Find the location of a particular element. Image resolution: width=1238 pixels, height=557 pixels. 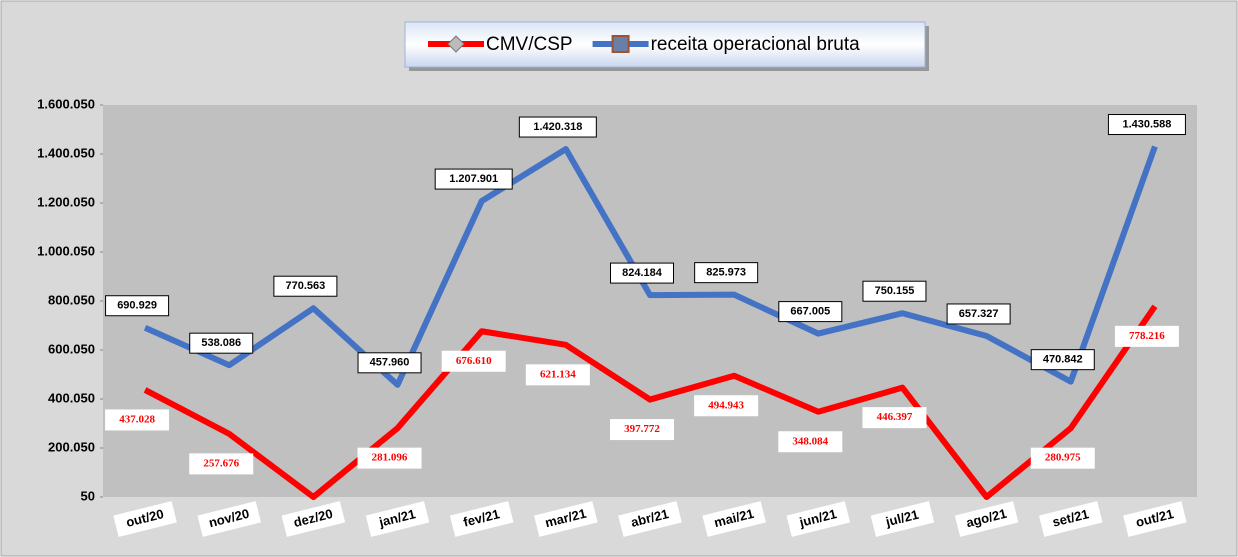

x-tick-group: out/21 is located at coordinates (1155, 519).